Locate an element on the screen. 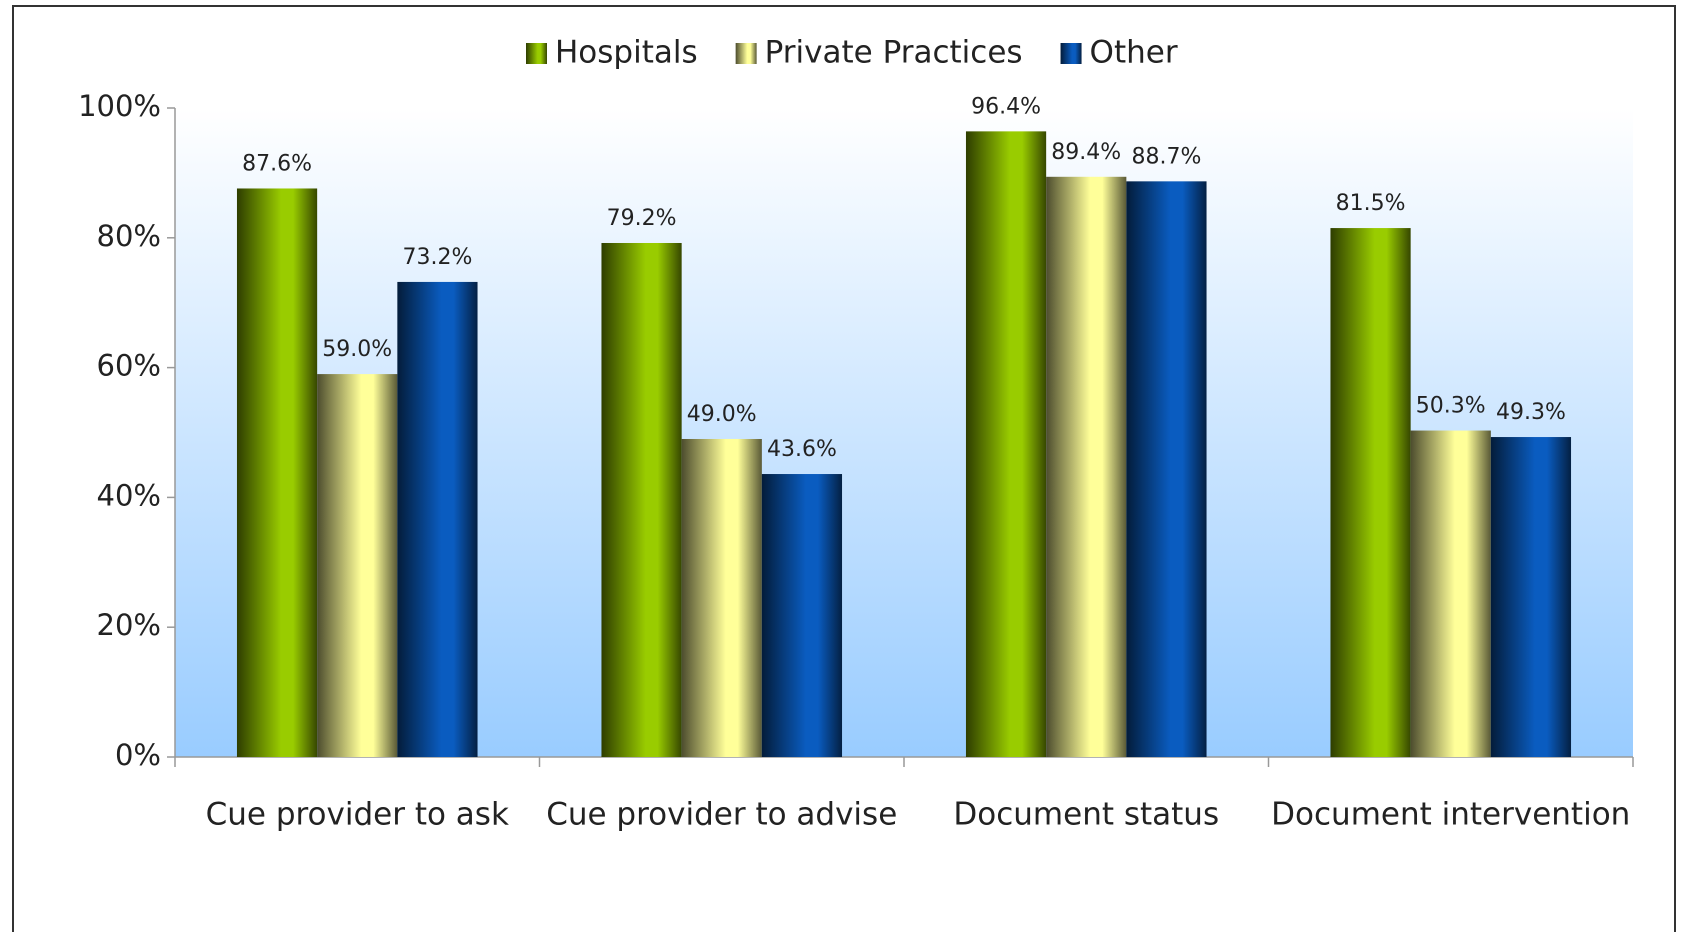 Image resolution: width=1681 pixels, height=932 pixels. x-tick-label: Cue provider to ask is located at coordinates (357, 815).